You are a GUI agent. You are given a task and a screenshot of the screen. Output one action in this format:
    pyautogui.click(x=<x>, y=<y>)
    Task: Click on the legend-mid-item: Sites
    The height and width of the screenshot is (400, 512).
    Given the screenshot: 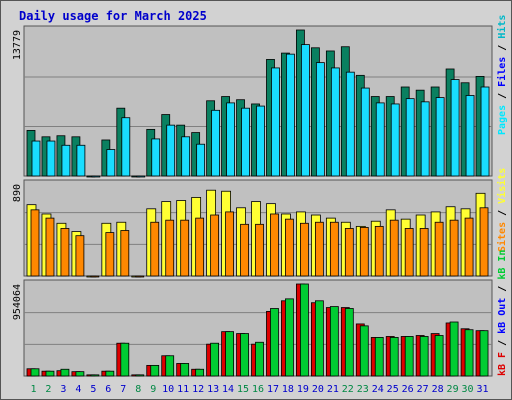 What is the action you would take?
    pyautogui.click(x=502, y=237)
    